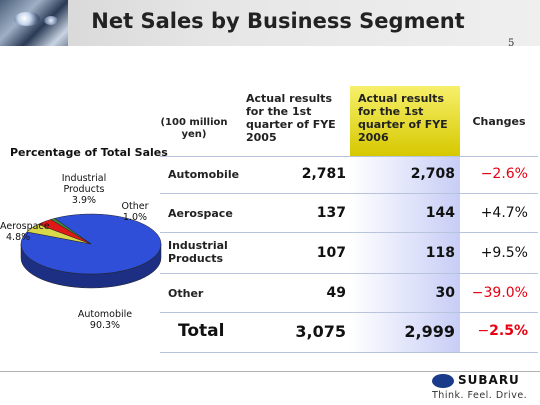 Image resolution: width=540 pixels, height=405 pixels. What do you see at coordinates (405, 254) in the screenshot?
I see `current-column-highlight` at bounding box center [405, 254].